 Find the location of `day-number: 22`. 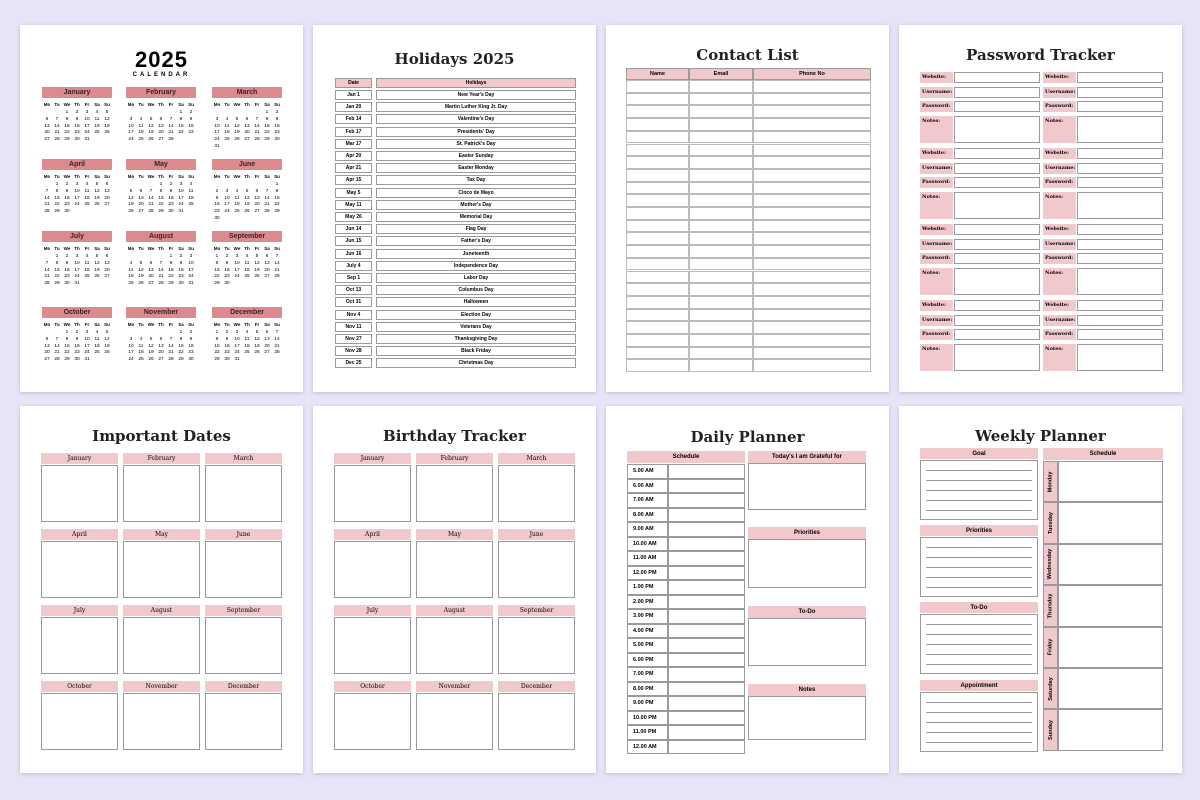

day-number: 22 is located at coordinates (217, 353).